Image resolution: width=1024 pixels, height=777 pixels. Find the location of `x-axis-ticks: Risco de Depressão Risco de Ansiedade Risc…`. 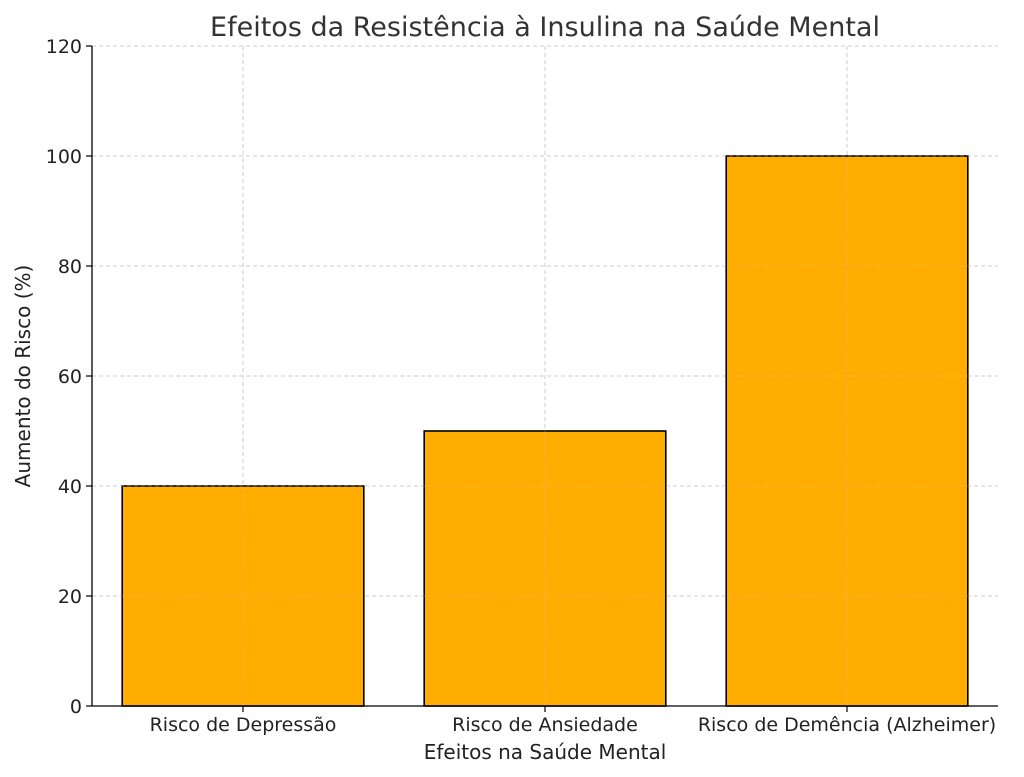

x-axis-ticks: Risco de Depressão Risco de Ansiedade Risc… is located at coordinates (573, 721).